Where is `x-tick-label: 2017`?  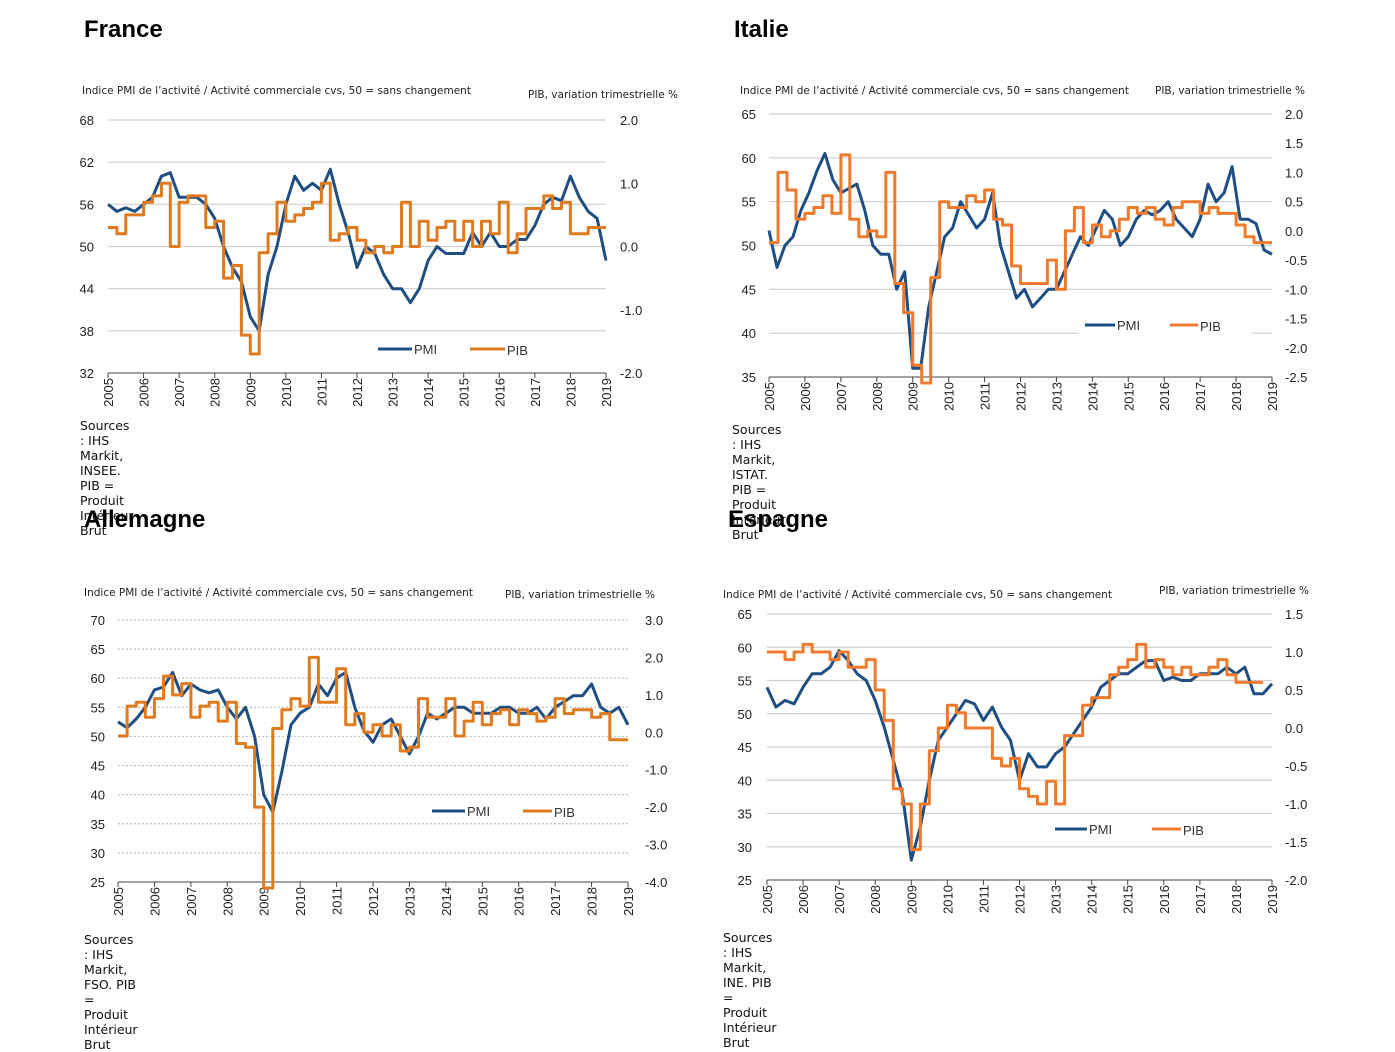 x-tick-label: 2017 is located at coordinates (1200, 899).